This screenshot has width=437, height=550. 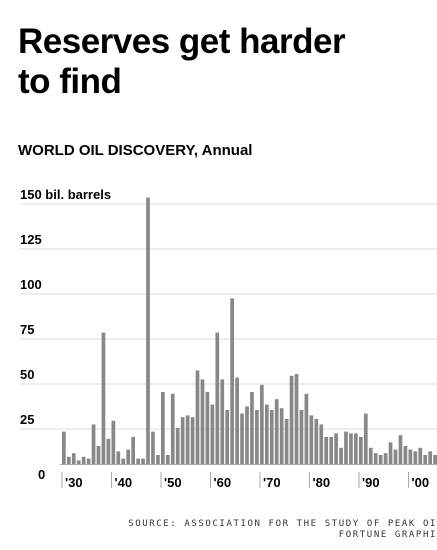 What do you see at coordinates (262, 424) in the screenshot?
I see `bar-1970` at bounding box center [262, 424].